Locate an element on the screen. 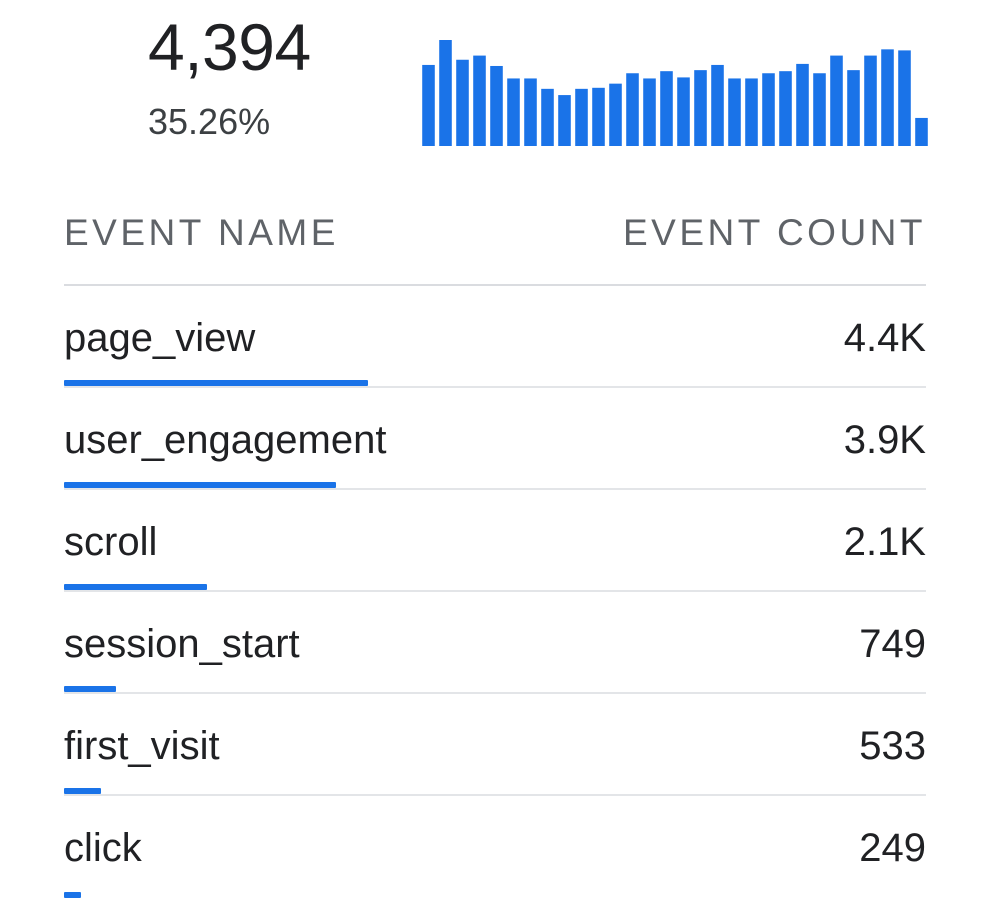 This screenshot has width=1000, height=919. event-count-value: 533 is located at coordinates (892, 746).